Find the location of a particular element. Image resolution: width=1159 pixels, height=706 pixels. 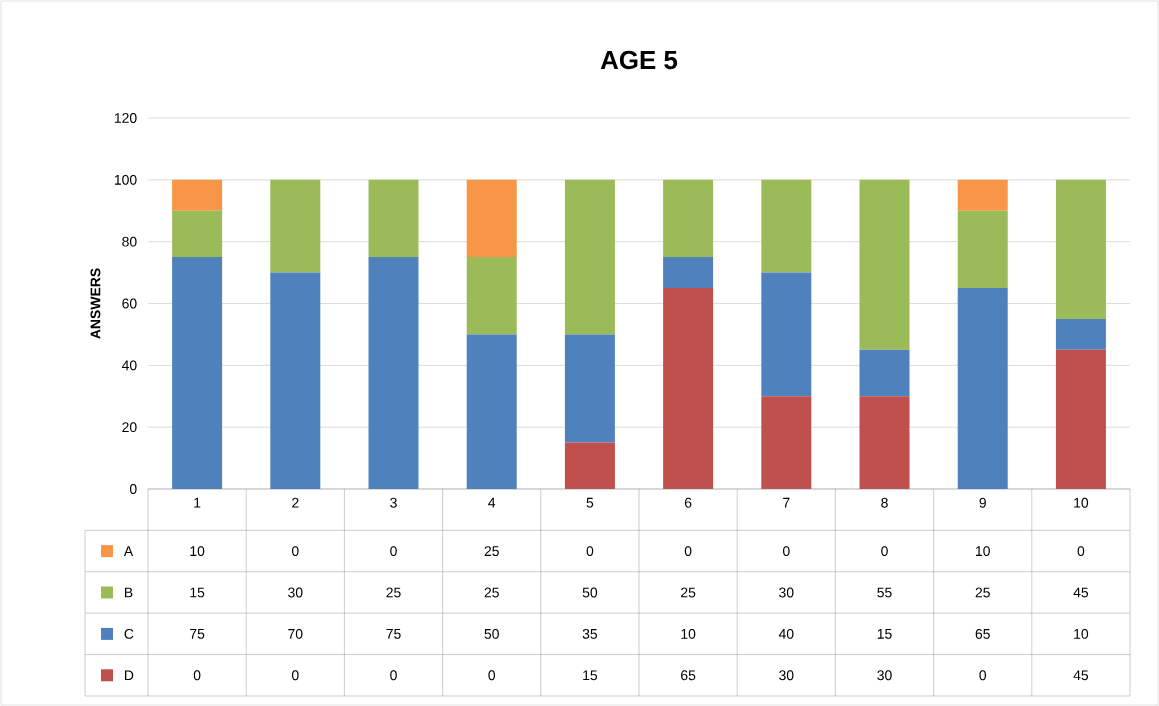

data-label: 70 is located at coordinates (295, 633).